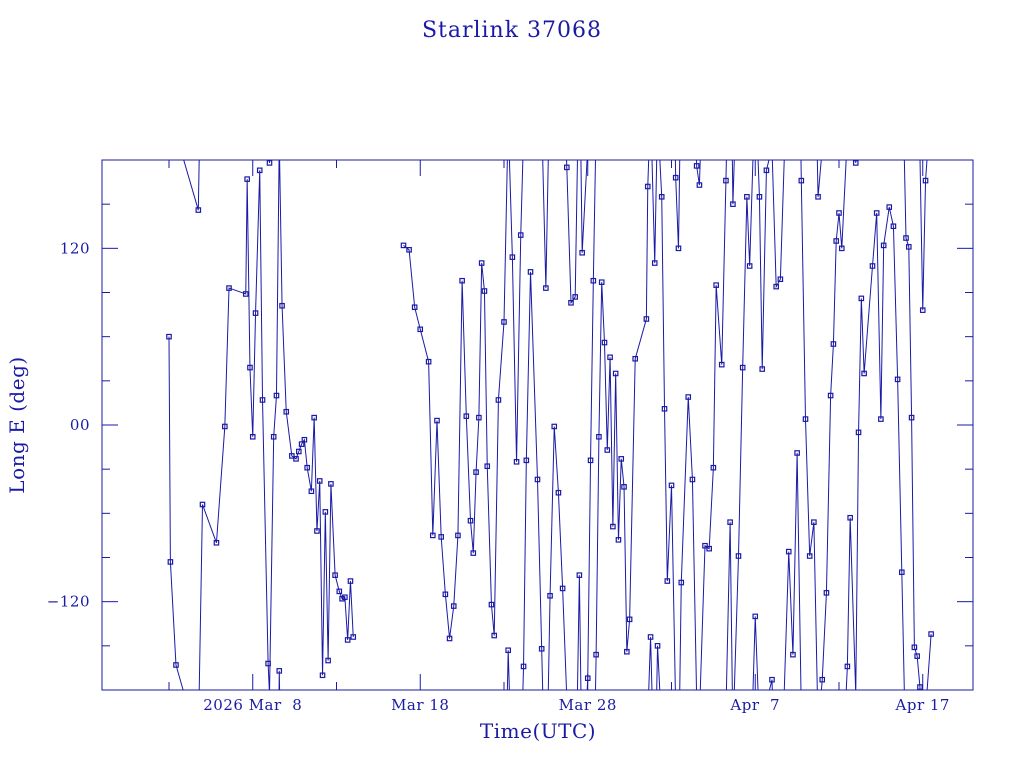 The height and width of the screenshot is (768, 1024). What do you see at coordinates (538, 731) in the screenshot?
I see `x-axis-label: Time(UTC)` at bounding box center [538, 731].